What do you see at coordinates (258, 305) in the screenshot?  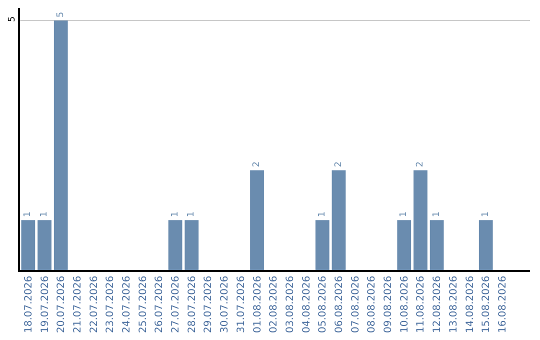 I see `x-tick-label: 01.08.2026` at bounding box center [258, 305].